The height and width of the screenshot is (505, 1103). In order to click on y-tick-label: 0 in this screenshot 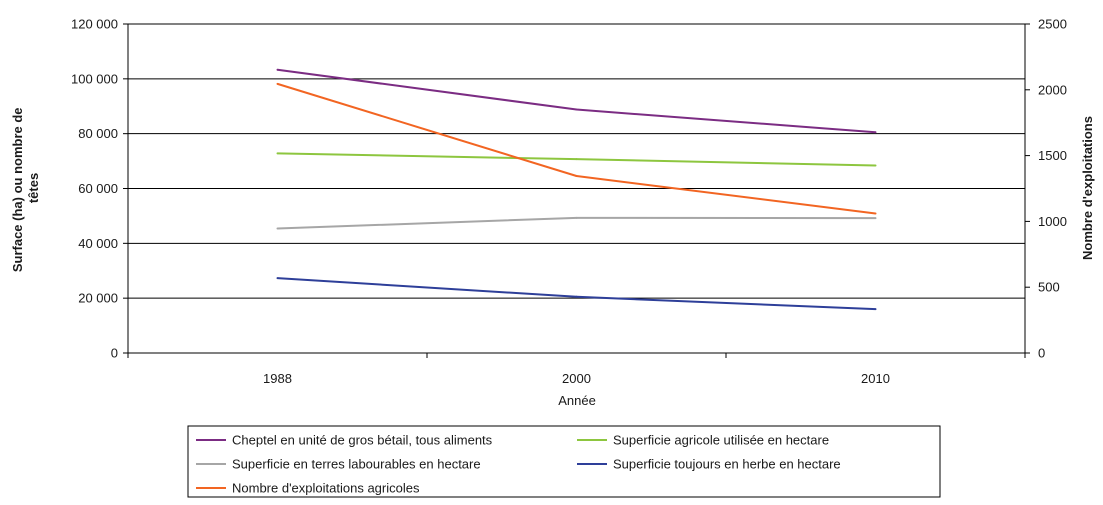, I will do `click(114, 353)`.